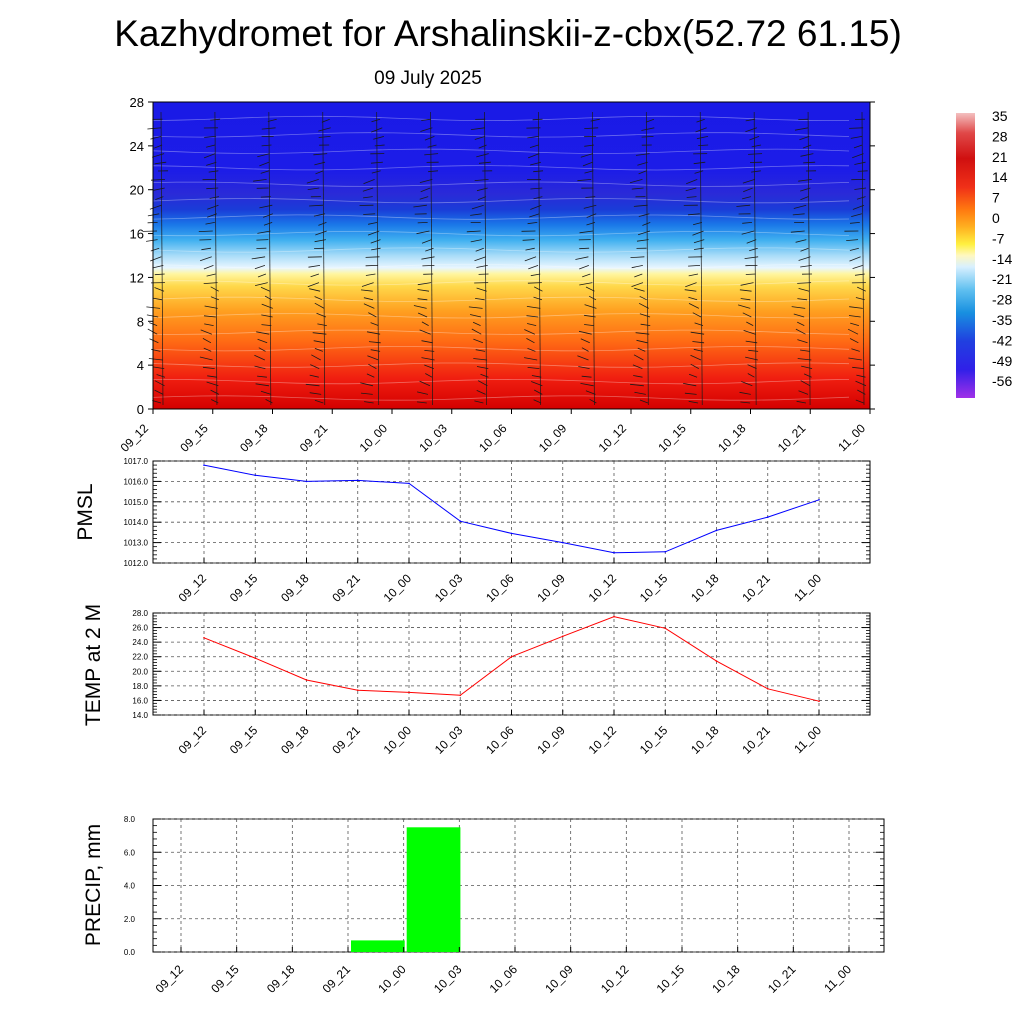 The height and width of the screenshot is (1024, 1024). I want to click on x-tick-label: 09_15, so click(244, 588).